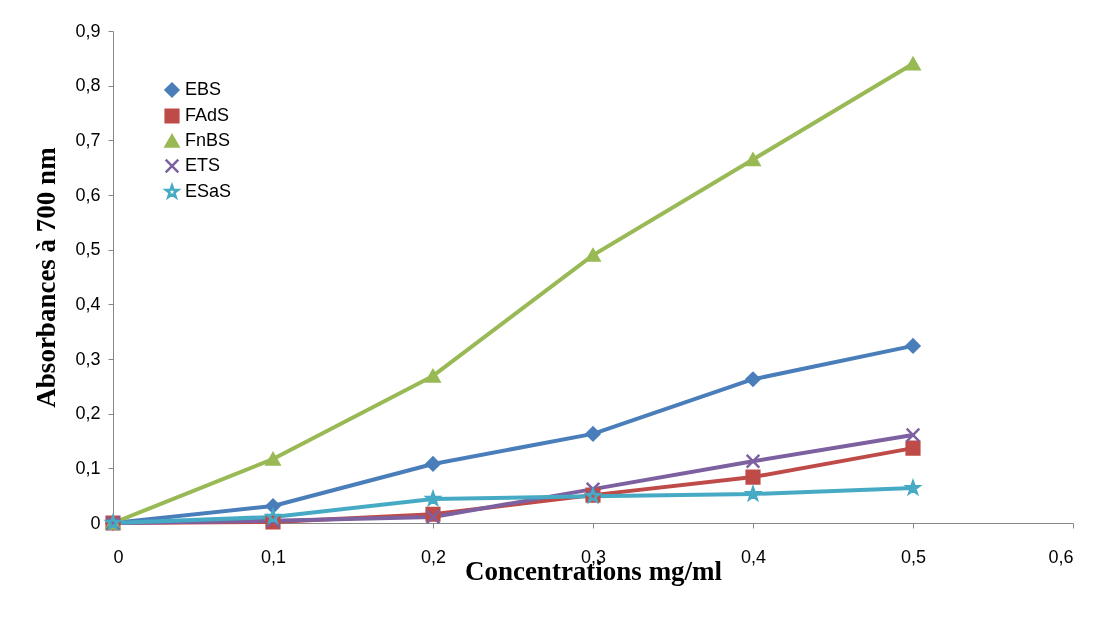  What do you see at coordinates (433, 556) in the screenshot?
I see `x-tick-label: 0,2` at bounding box center [433, 556].